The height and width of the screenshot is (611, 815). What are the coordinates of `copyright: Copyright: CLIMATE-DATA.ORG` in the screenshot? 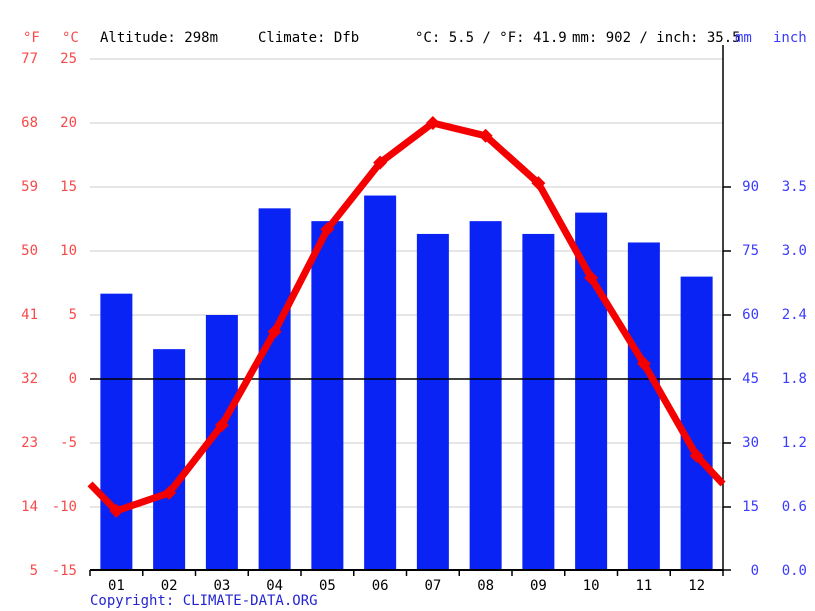 It's located at (204, 601).